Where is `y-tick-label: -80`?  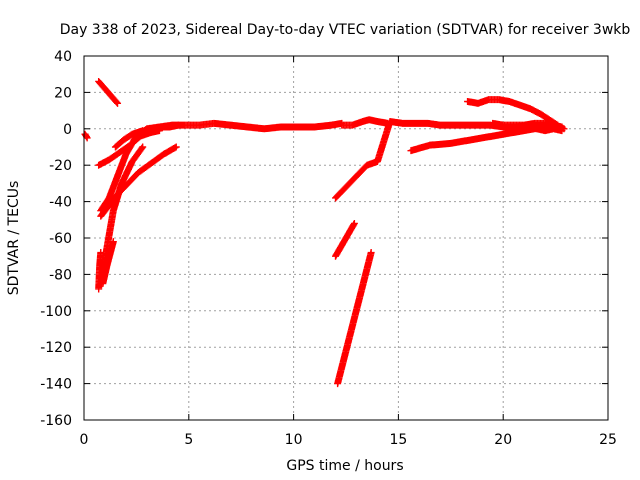
y-tick-label: -80 is located at coordinates (60, 275).